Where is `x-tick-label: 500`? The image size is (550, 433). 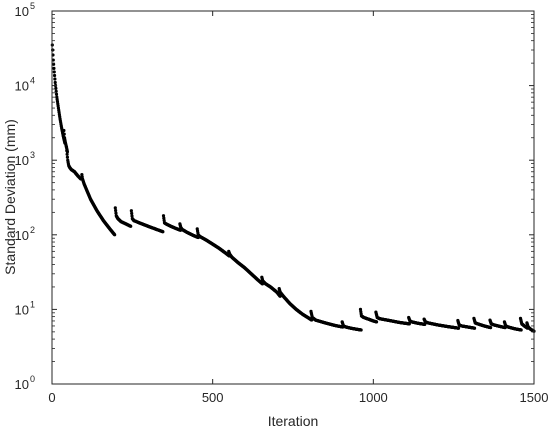 x-tick-label: 500 is located at coordinates (213, 397).